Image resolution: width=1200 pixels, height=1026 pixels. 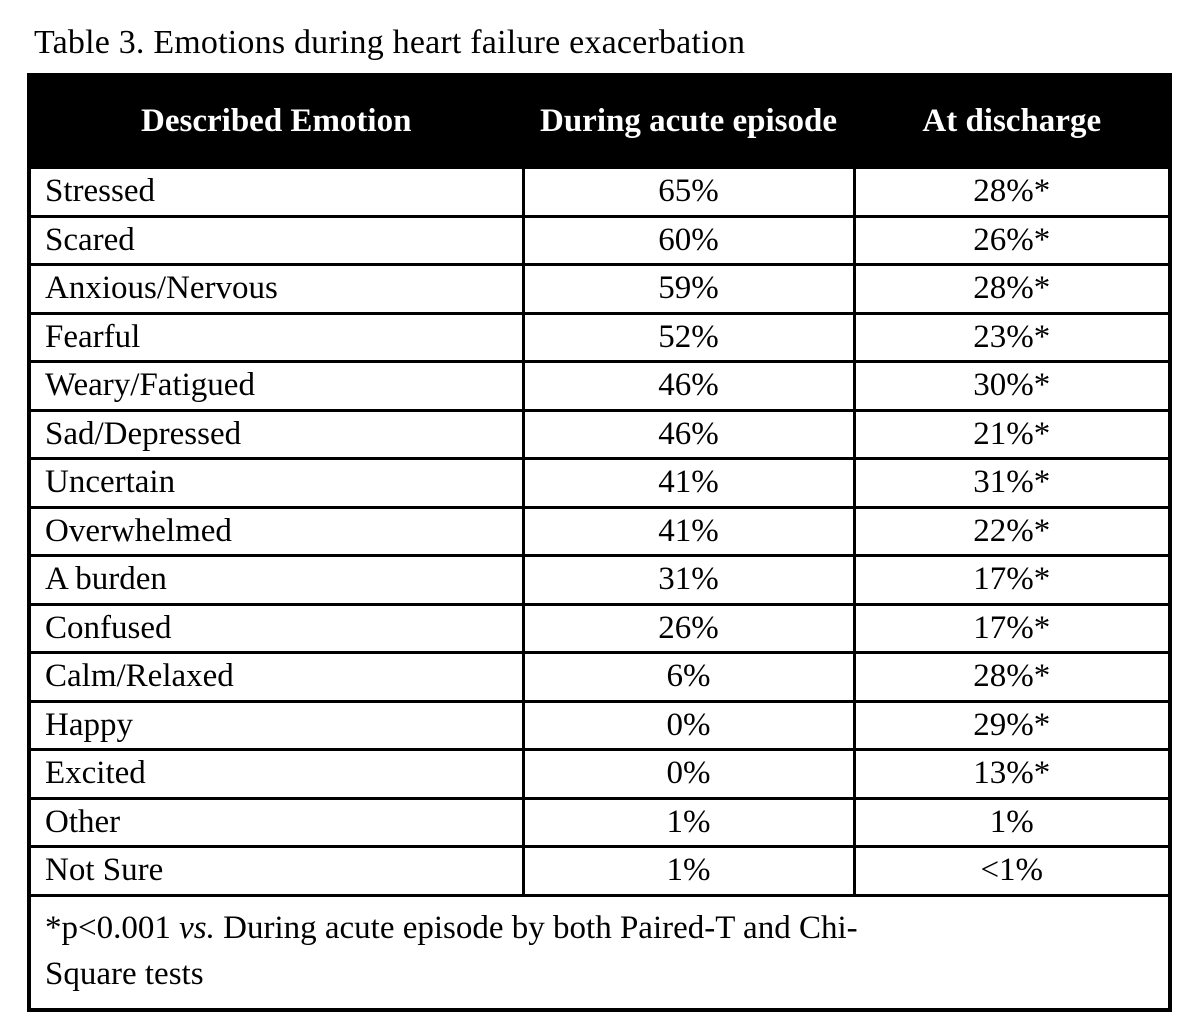 I want to click on table-row: Scared 60% 26%*, so click(x=599, y=240).